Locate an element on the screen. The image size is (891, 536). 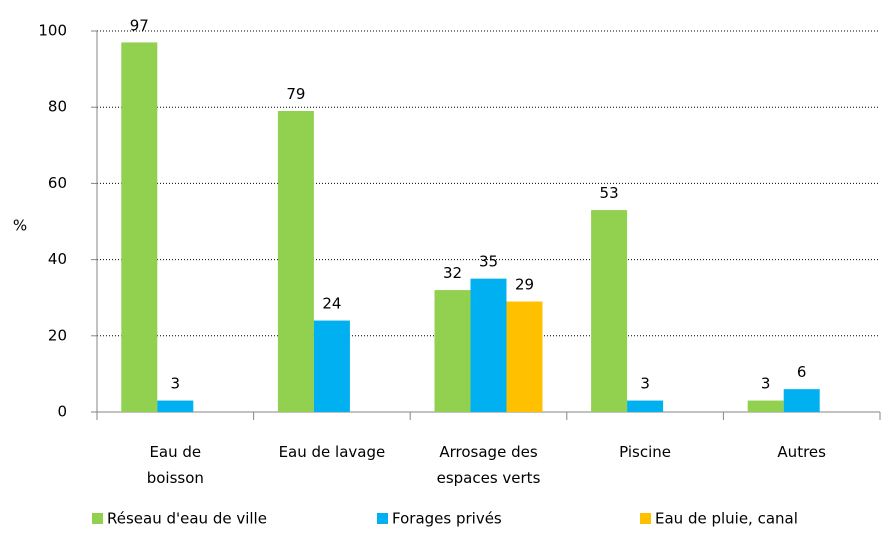
data-label: 53 is located at coordinates (609, 193).